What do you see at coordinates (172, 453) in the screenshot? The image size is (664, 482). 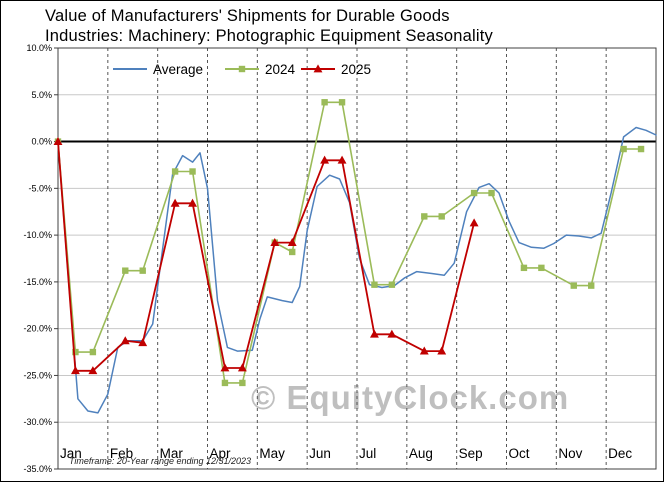 I see `x-month-label: Mar` at bounding box center [172, 453].